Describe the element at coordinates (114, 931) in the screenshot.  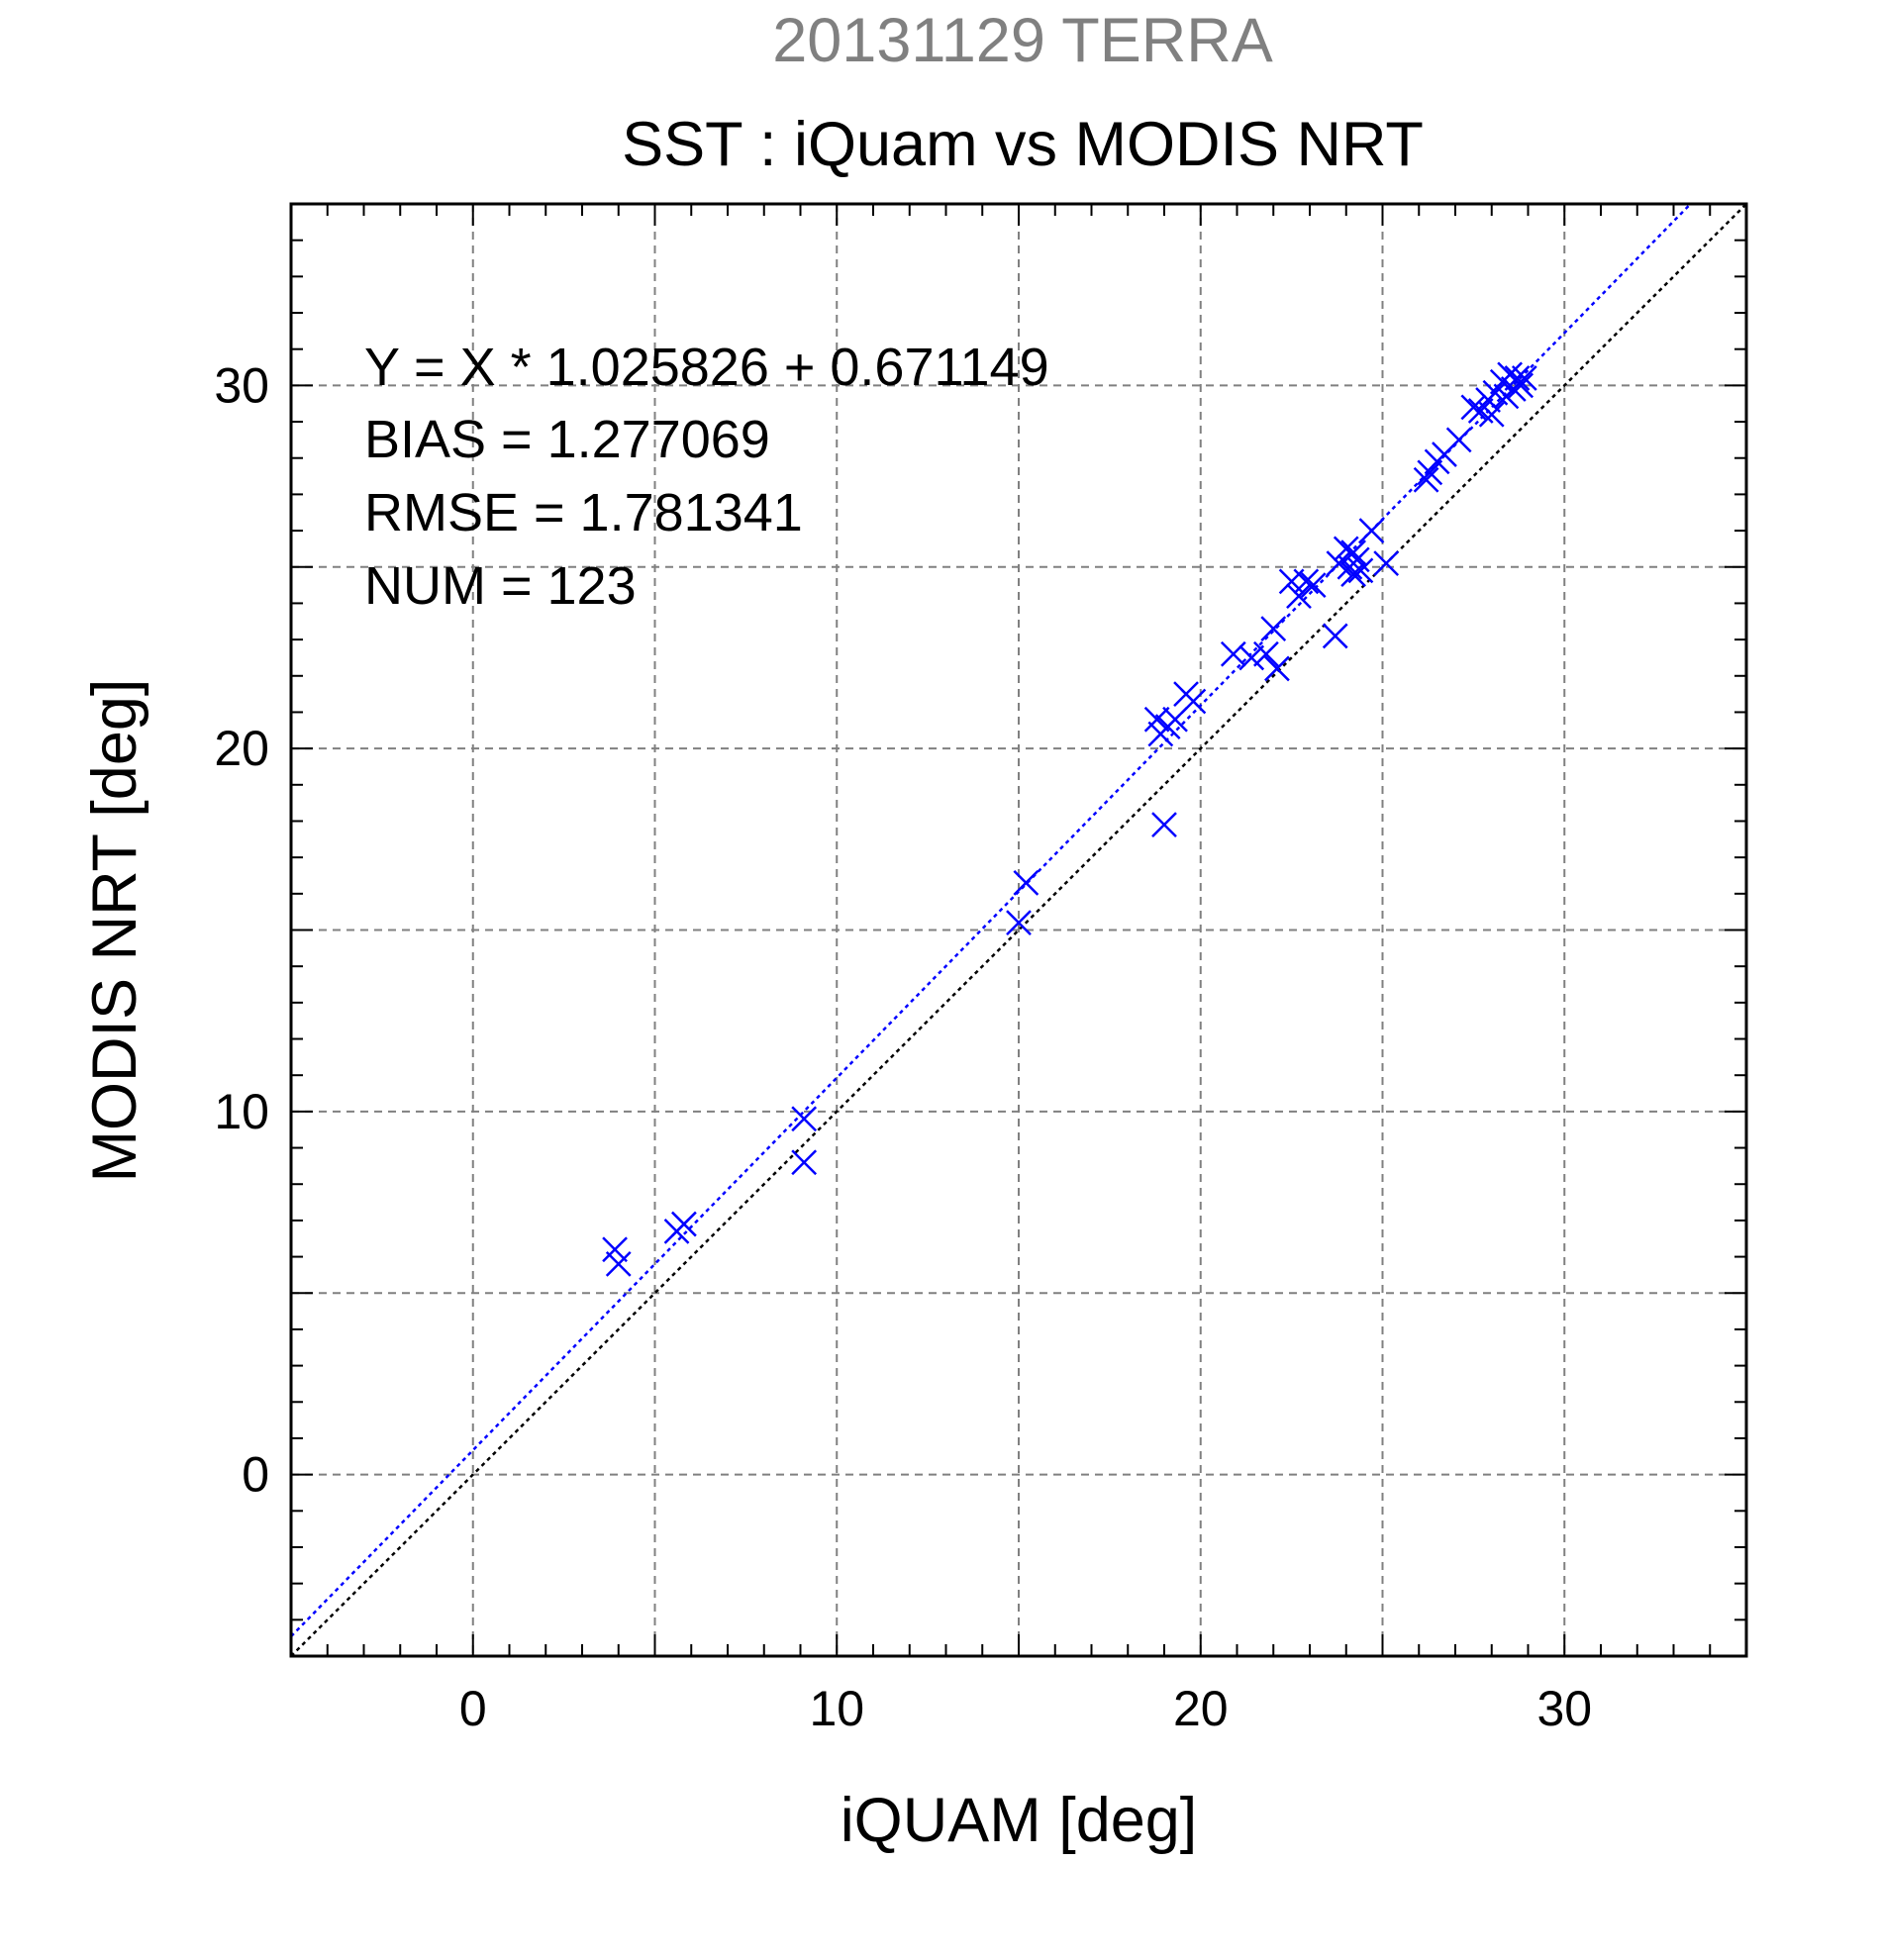
I see `y-axis-label: MODIS NRT [deg]` at that location.